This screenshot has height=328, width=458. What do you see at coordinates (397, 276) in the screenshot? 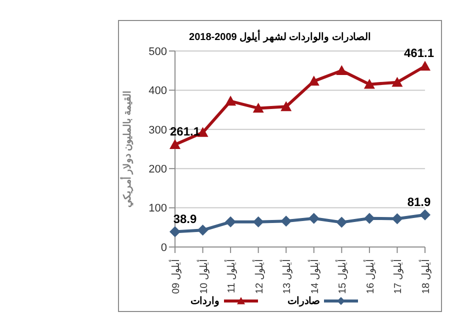
I see `x-tick-label: أيلول 17` at bounding box center [397, 276].